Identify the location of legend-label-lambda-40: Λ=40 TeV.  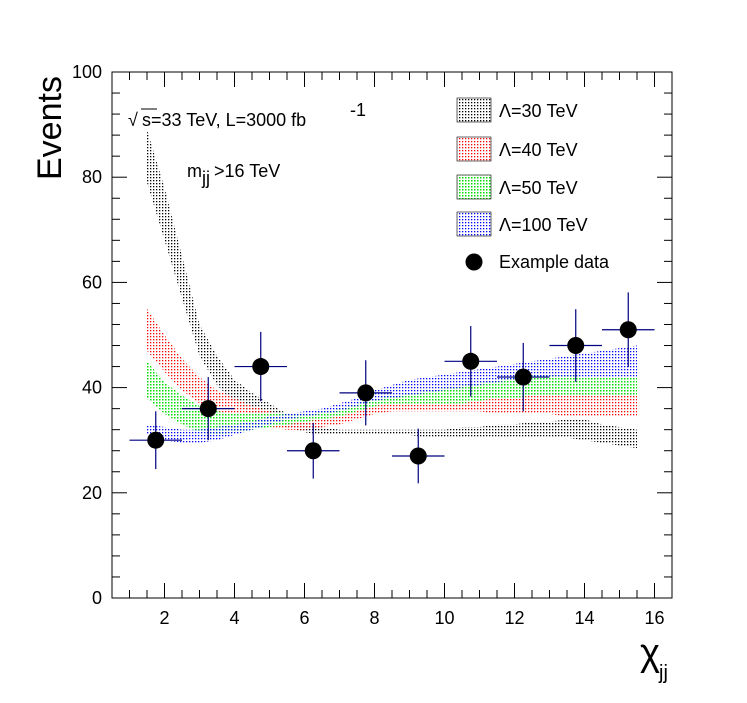
(538, 150).